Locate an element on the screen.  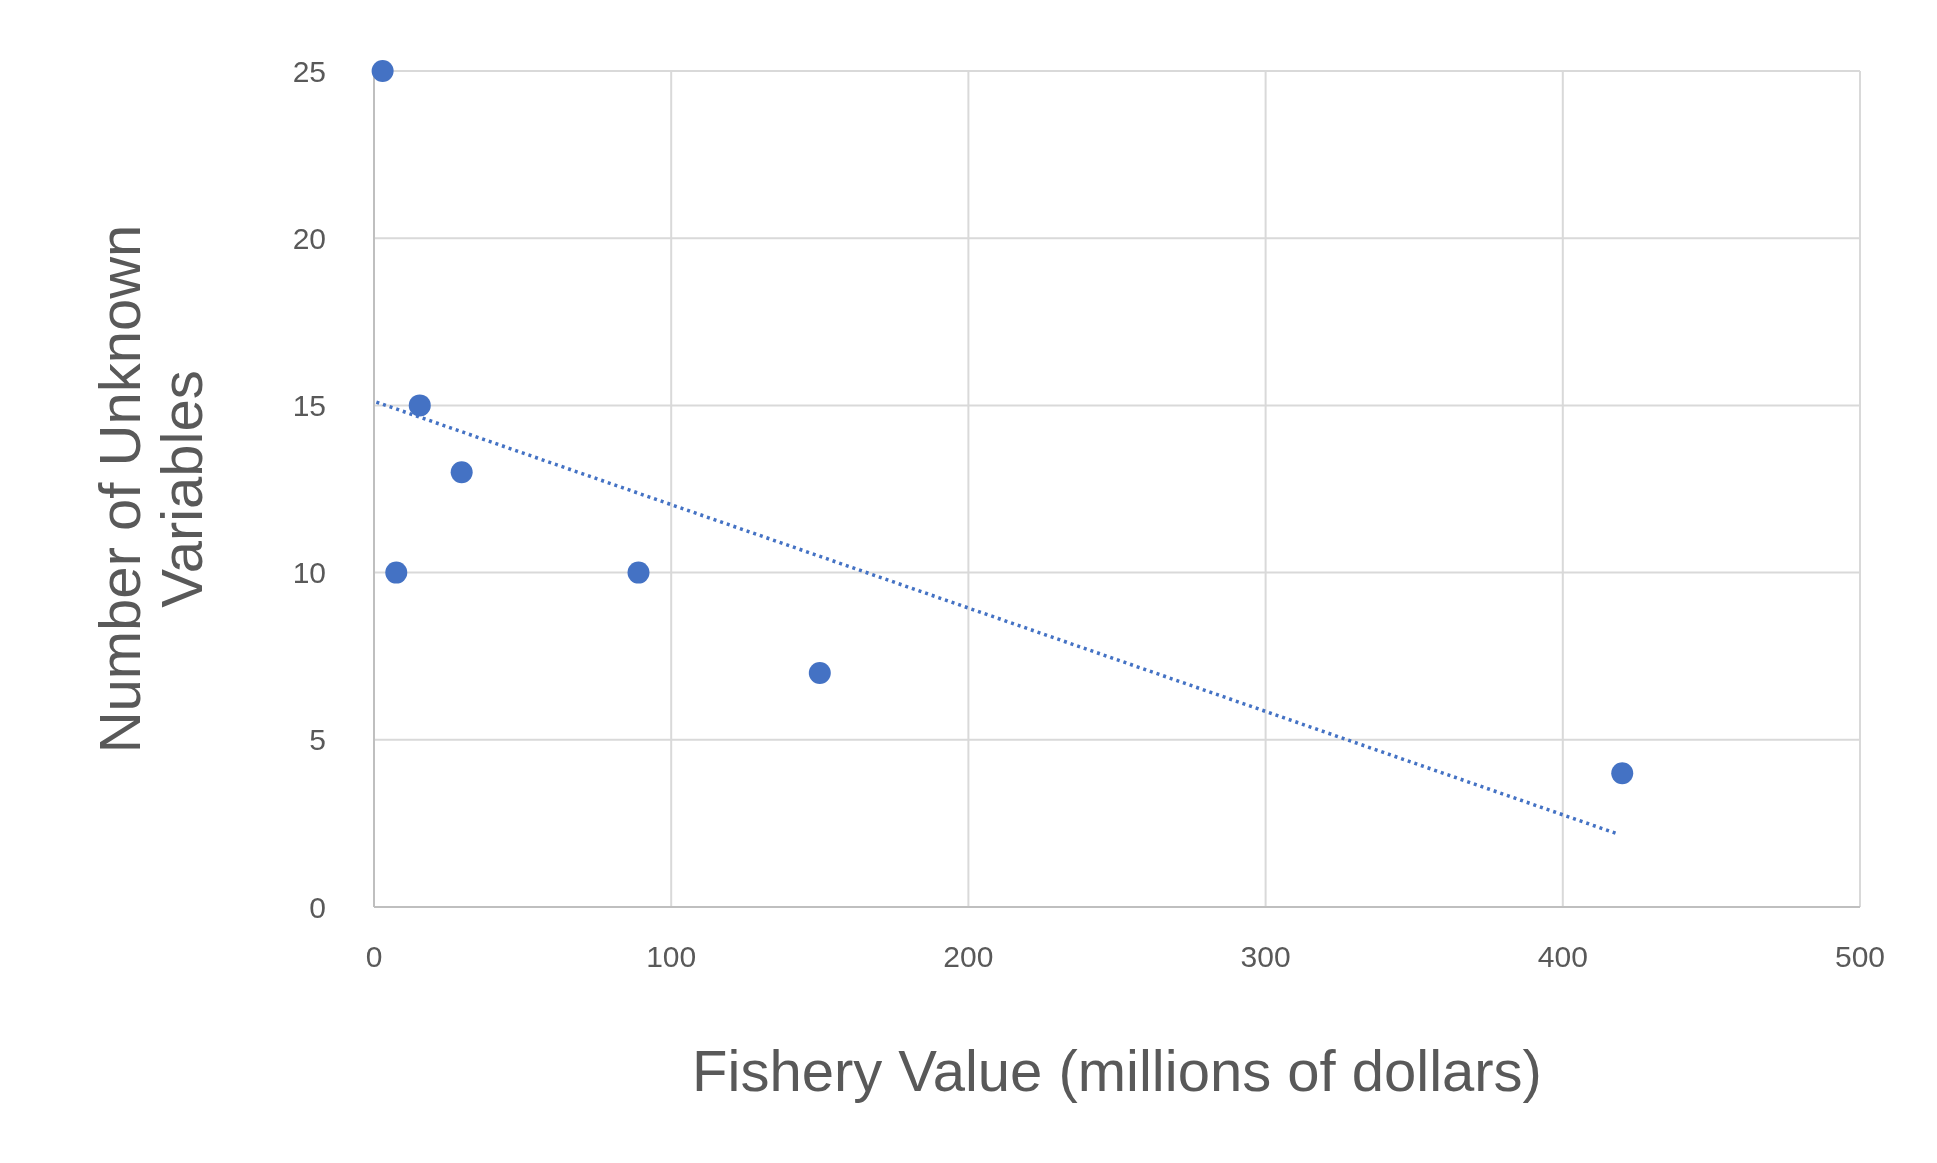
x-tick-label: 500 is located at coordinates (1860, 956).